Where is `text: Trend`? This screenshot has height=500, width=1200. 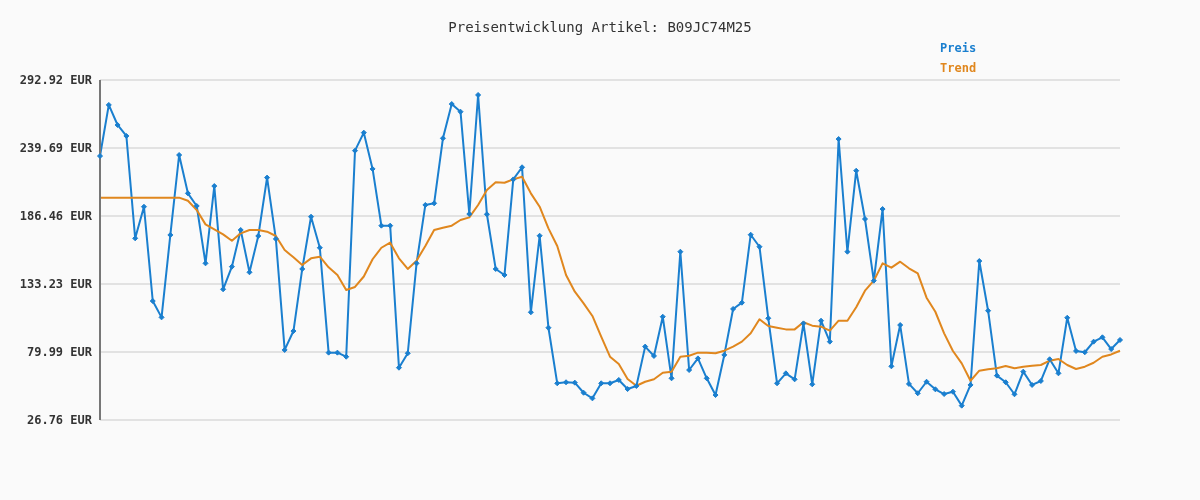
text: Trend is located at coordinates (958, 68).